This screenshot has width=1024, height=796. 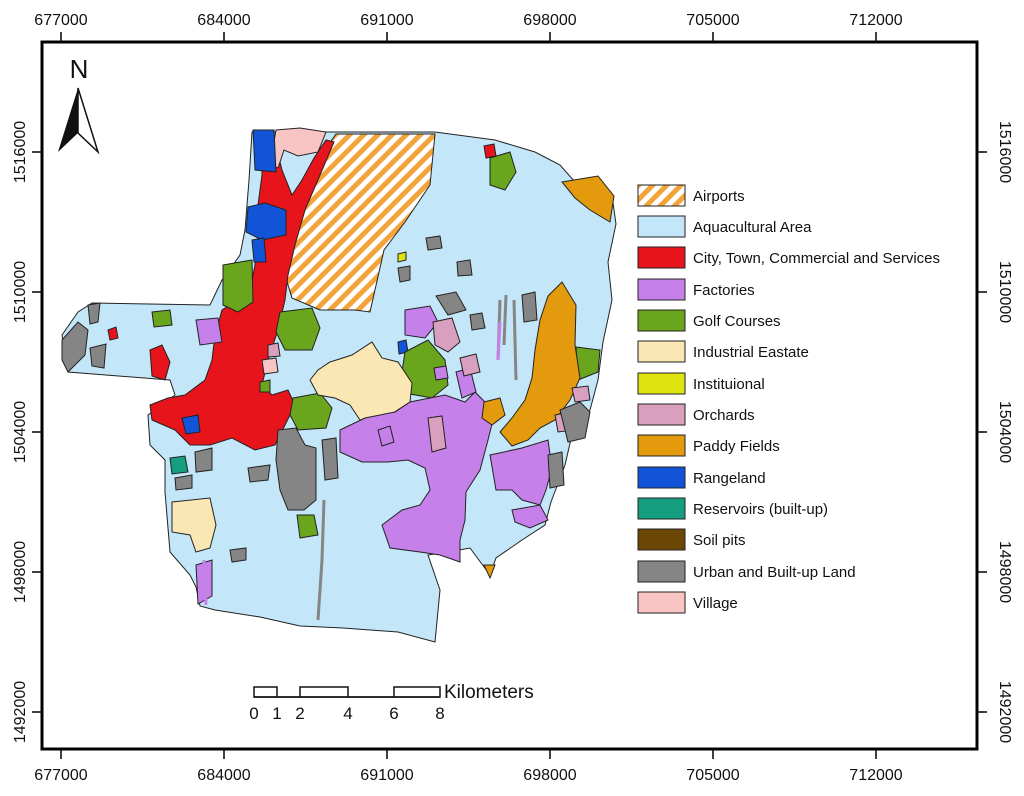 I want to click on x-tick-bottom-3: 691000, so click(x=386, y=775).